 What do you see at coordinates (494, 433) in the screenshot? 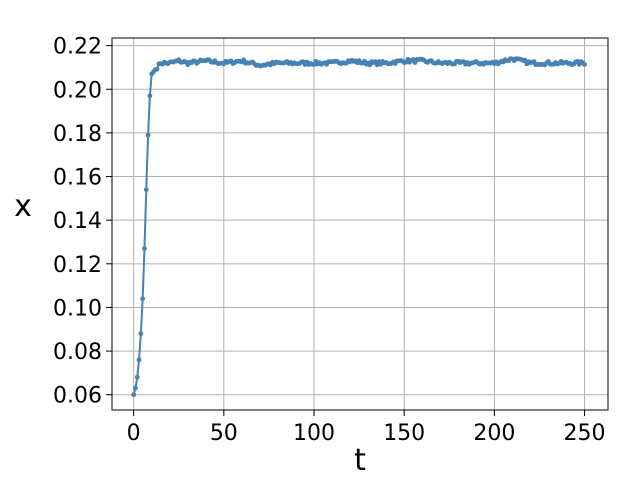
I see `x-tick-label: 200` at bounding box center [494, 433].